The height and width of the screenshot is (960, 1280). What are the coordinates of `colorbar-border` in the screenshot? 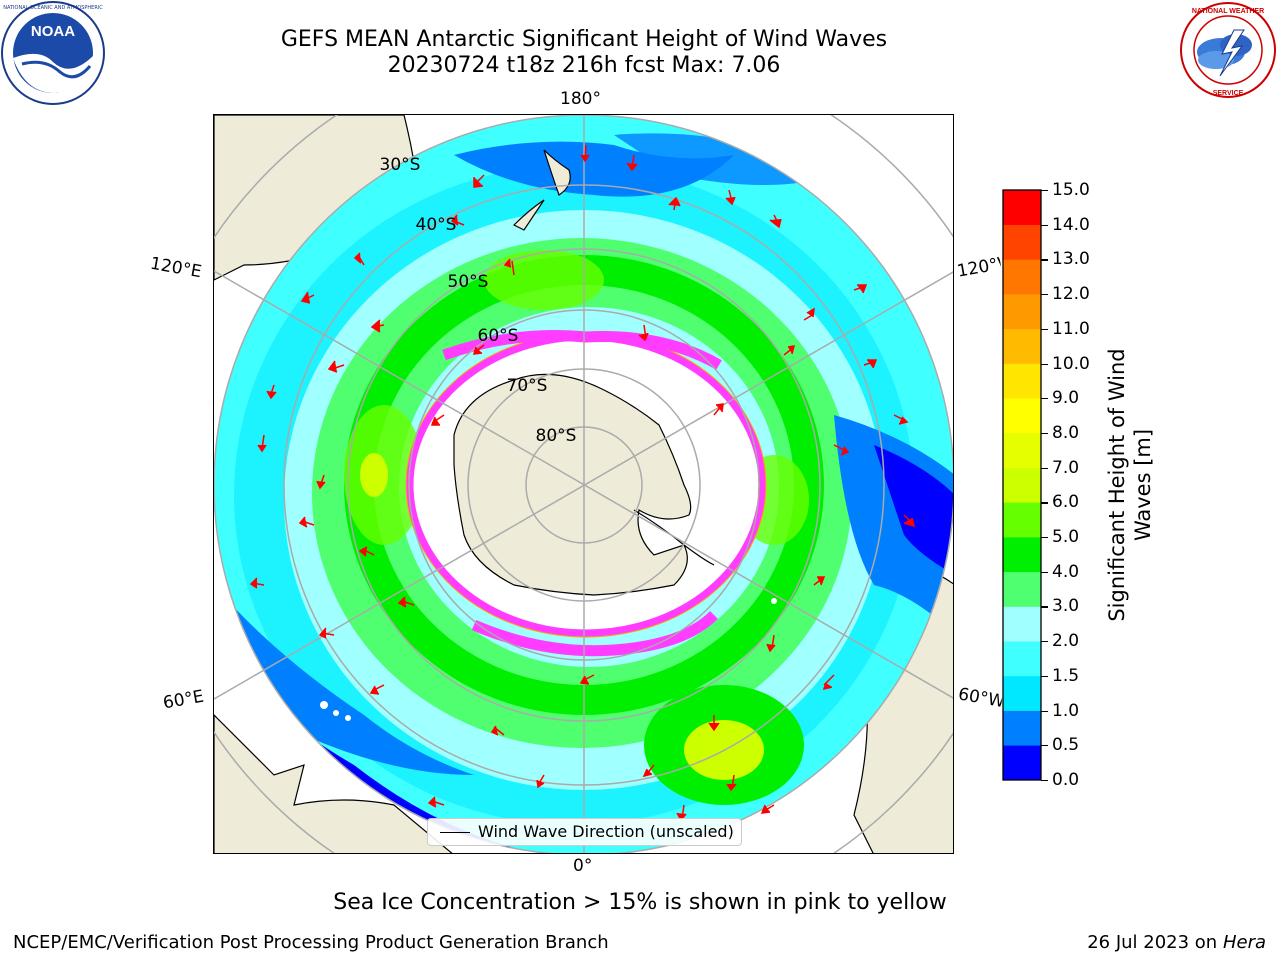 It's located at (1022, 485).